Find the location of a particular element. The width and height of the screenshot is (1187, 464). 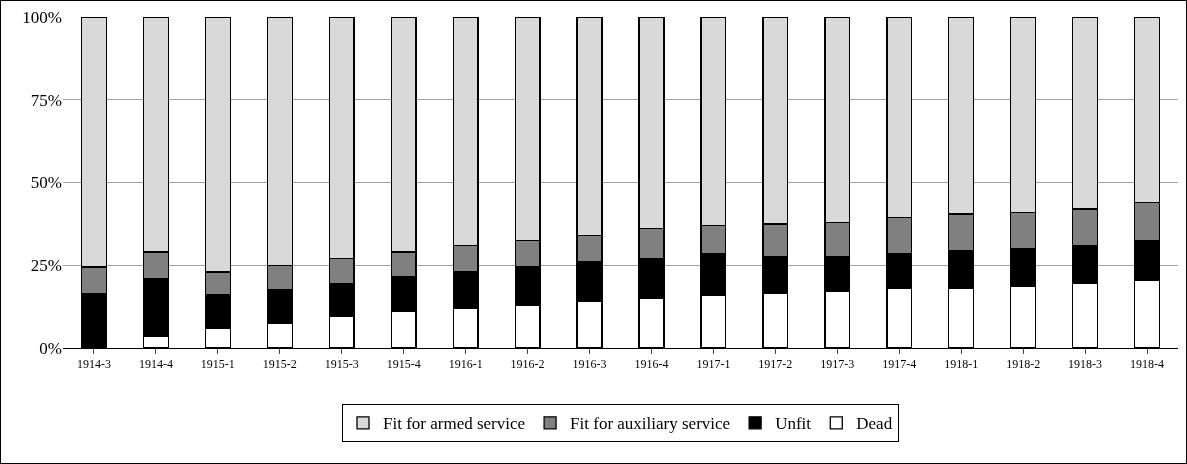

x-tick-label: 1916-1 is located at coordinates (465, 364).